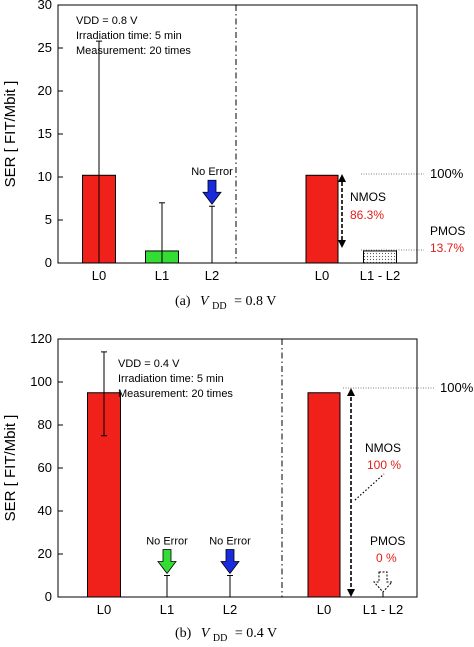 The height and width of the screenshot is (647, 474). I want to click on panel-a-error-bars, so click(155, 151).